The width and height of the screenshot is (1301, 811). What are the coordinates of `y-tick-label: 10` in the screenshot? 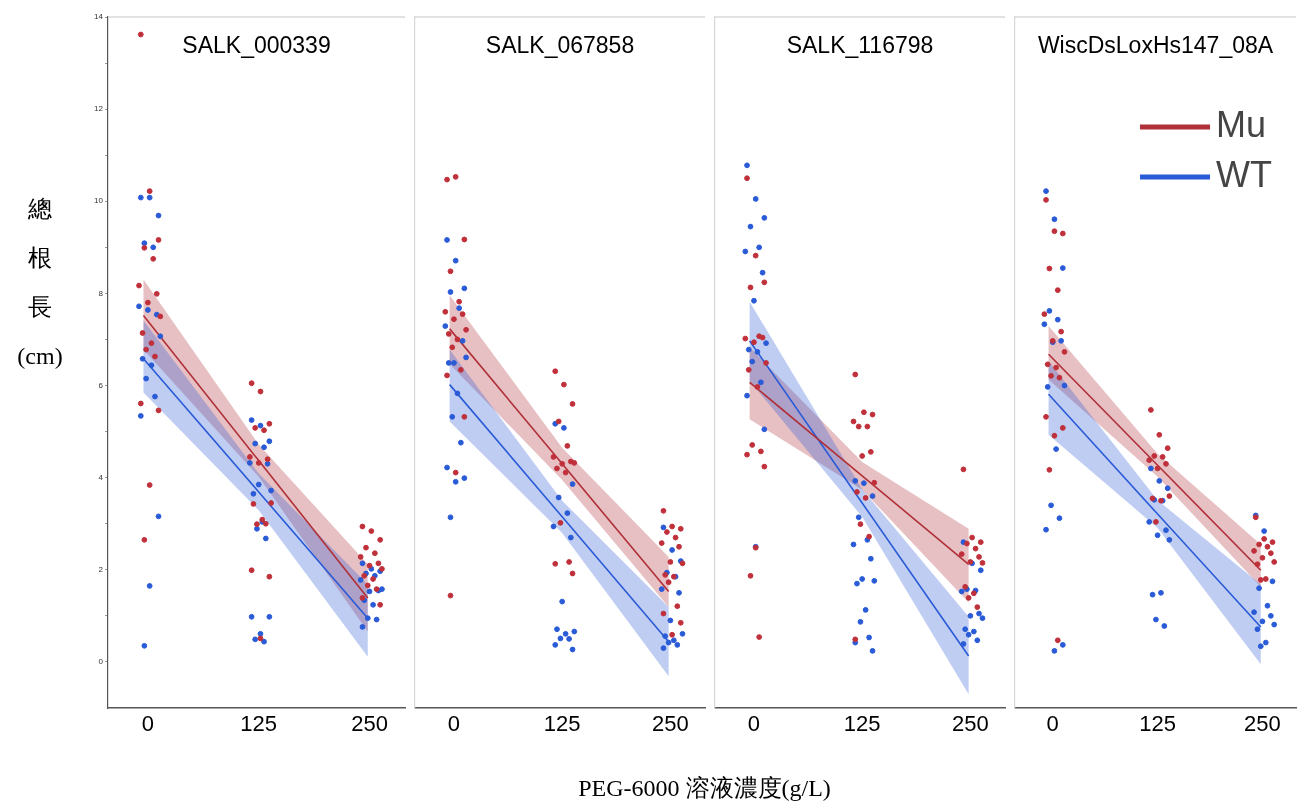 It's located at (99, 201).